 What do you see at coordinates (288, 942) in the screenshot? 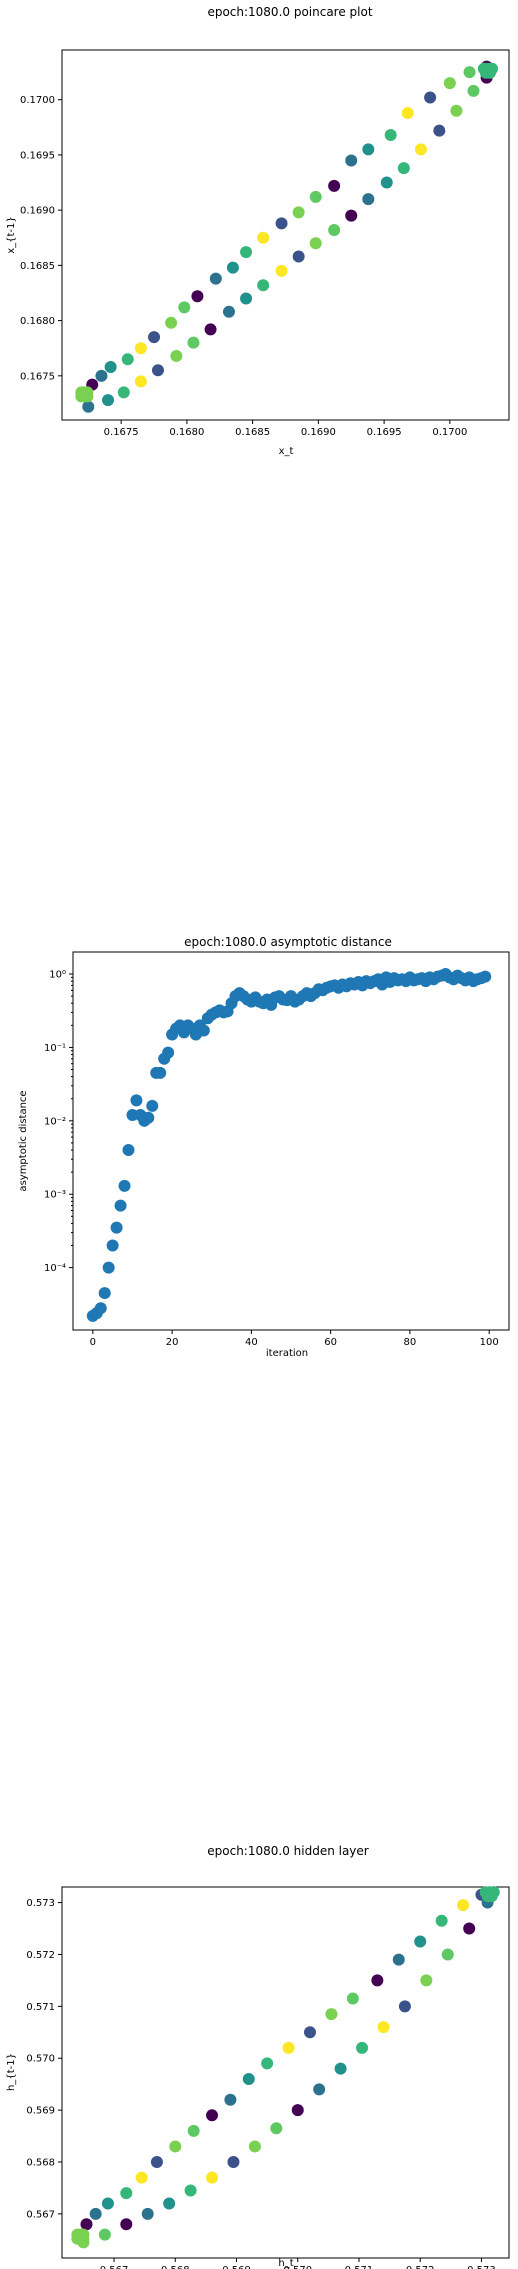
I see `asymptotic-title: epoch:1080.0 asymptotic distance` at bounding box center [288, 942].